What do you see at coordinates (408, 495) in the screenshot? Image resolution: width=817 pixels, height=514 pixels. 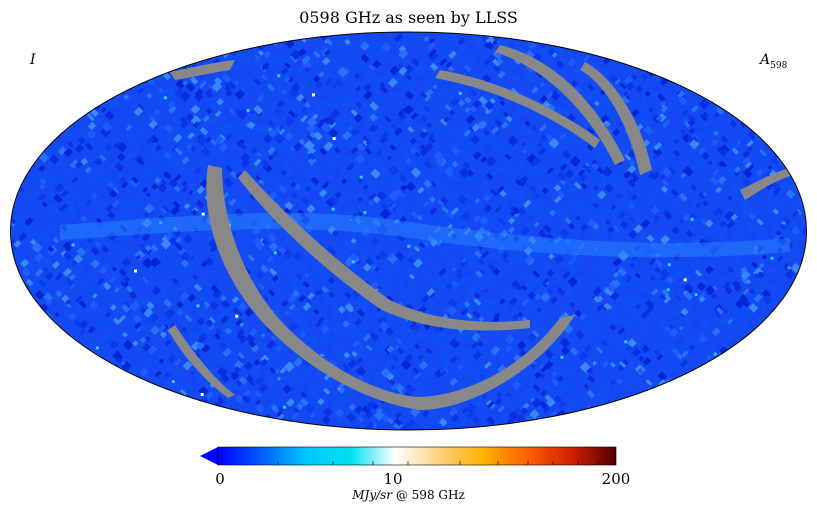 I see `colorbar-unit-label: MJy/sr @ 598 GHz` at bounding box center [408, 495].